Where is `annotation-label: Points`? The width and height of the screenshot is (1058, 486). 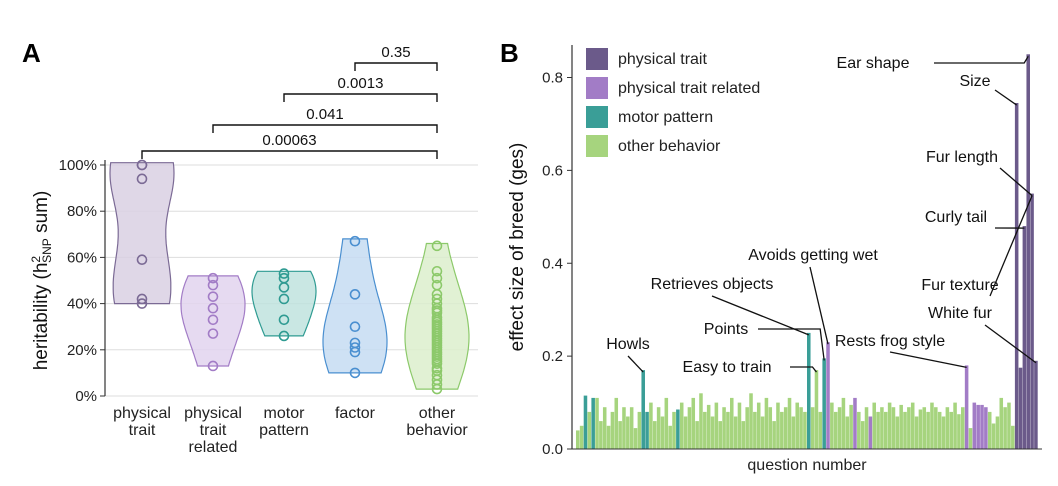 annotation-label: Points is located at coordinates (726, 329).